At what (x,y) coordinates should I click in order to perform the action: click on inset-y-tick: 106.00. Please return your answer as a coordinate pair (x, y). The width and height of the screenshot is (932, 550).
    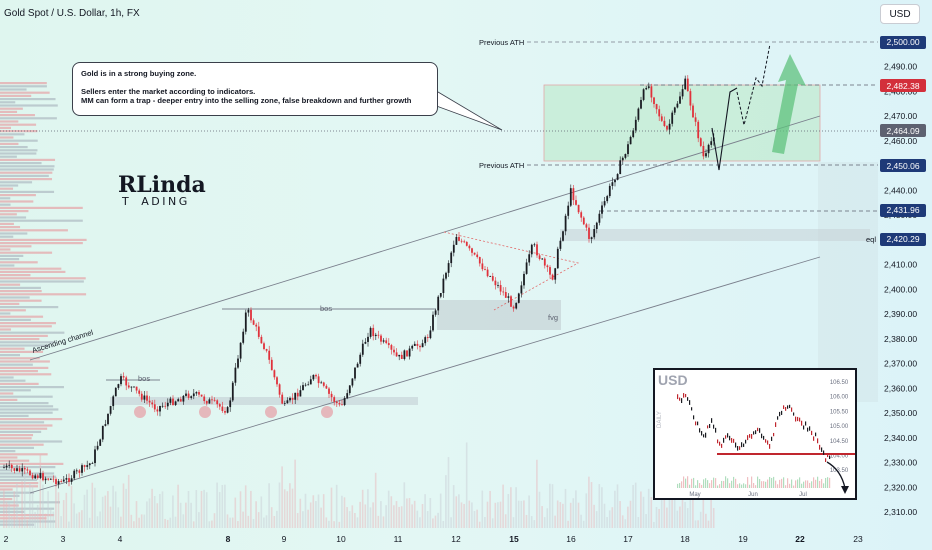
    Looking at the image, I should click on (839, 398).